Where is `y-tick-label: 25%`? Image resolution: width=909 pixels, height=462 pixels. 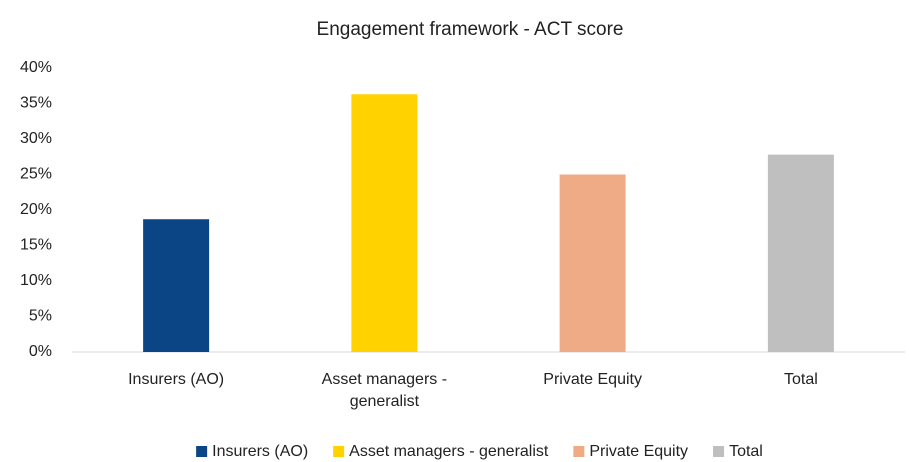 y-tick-label: 25% is located at coordinates (36, 174).